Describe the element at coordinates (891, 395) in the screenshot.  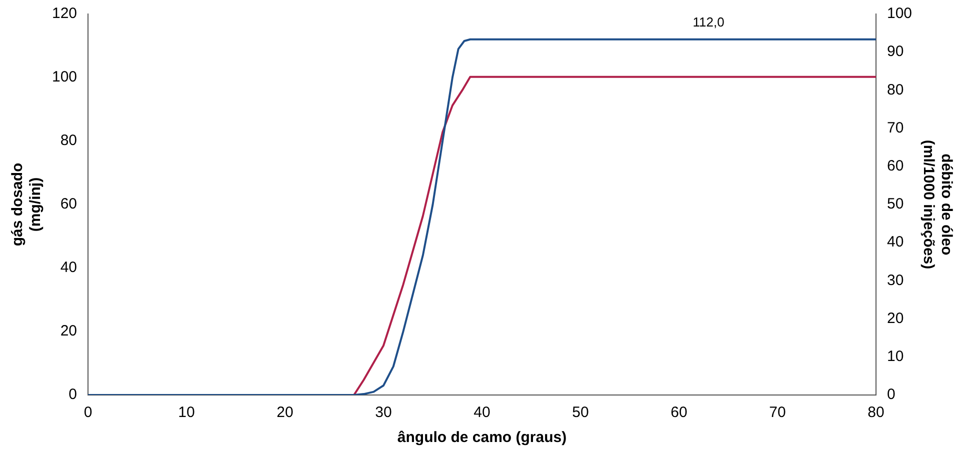
I see `y2-tick-label: 0` at that location.